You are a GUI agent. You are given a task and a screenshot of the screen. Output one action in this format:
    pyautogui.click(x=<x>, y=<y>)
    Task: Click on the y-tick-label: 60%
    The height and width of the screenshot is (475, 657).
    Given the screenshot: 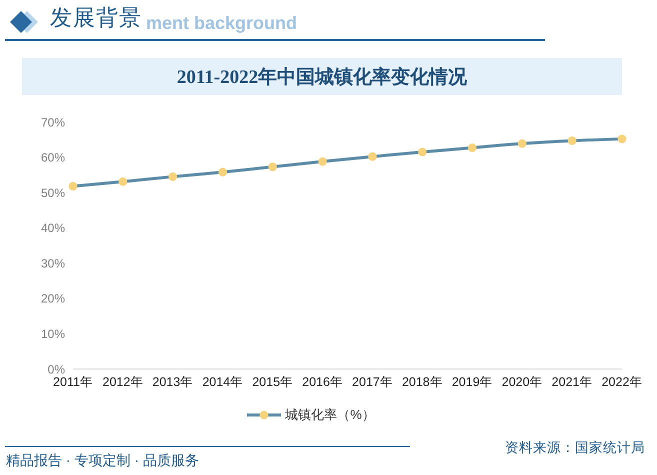 What is the action you would take?
    pyautogui.click(x=53, y=157)
    